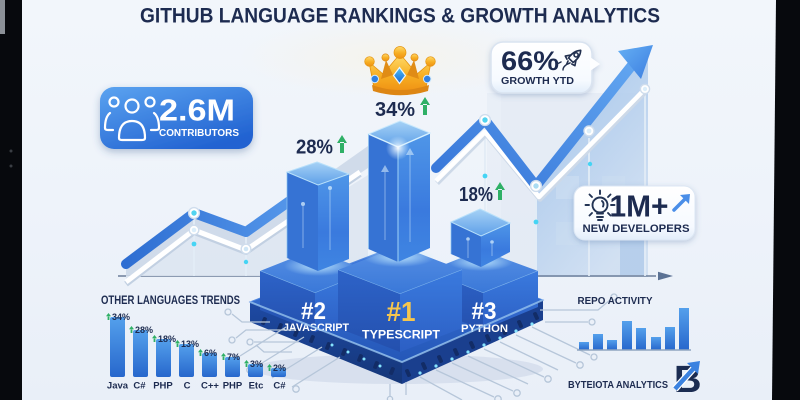 The height and width of the screenshot is (400, 800). I want to click on svg-text: 13%, so click(190, 344).